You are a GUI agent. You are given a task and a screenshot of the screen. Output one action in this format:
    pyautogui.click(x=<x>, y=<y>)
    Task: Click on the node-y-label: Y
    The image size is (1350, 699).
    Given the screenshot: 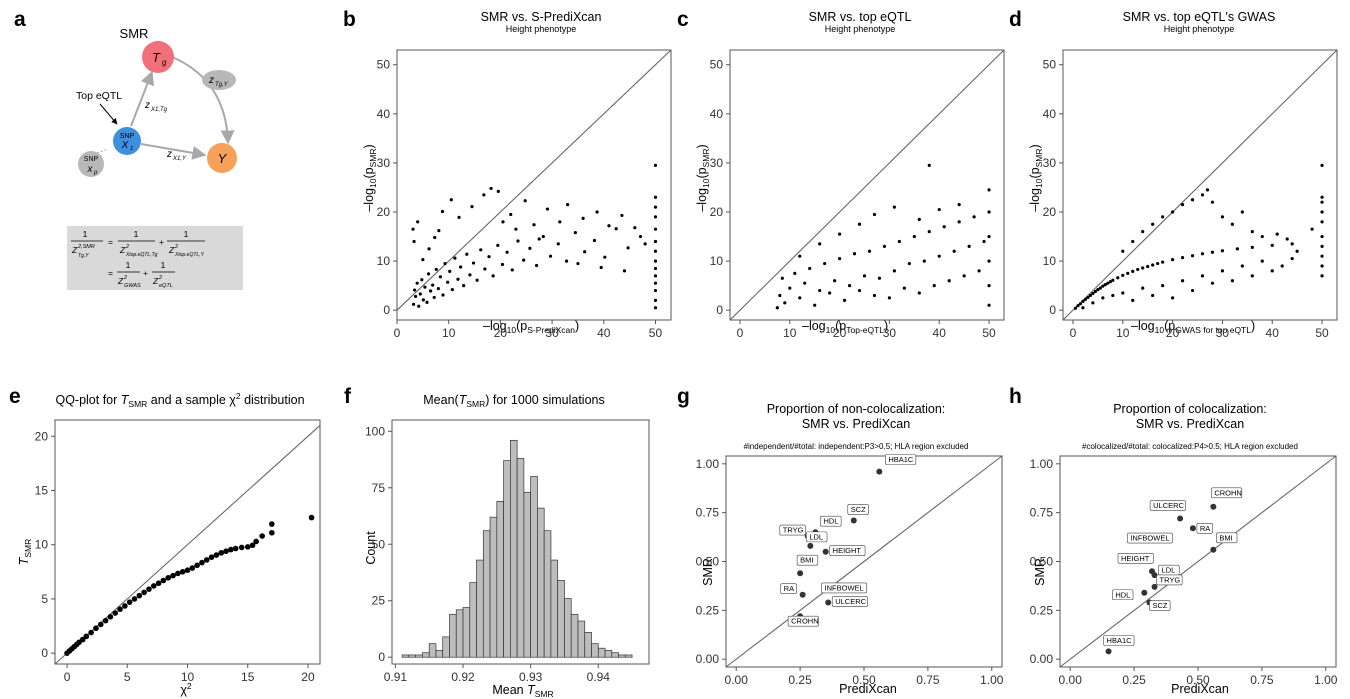 What is the action you would take?
    pyautogui.click(x=223, y=158)
    